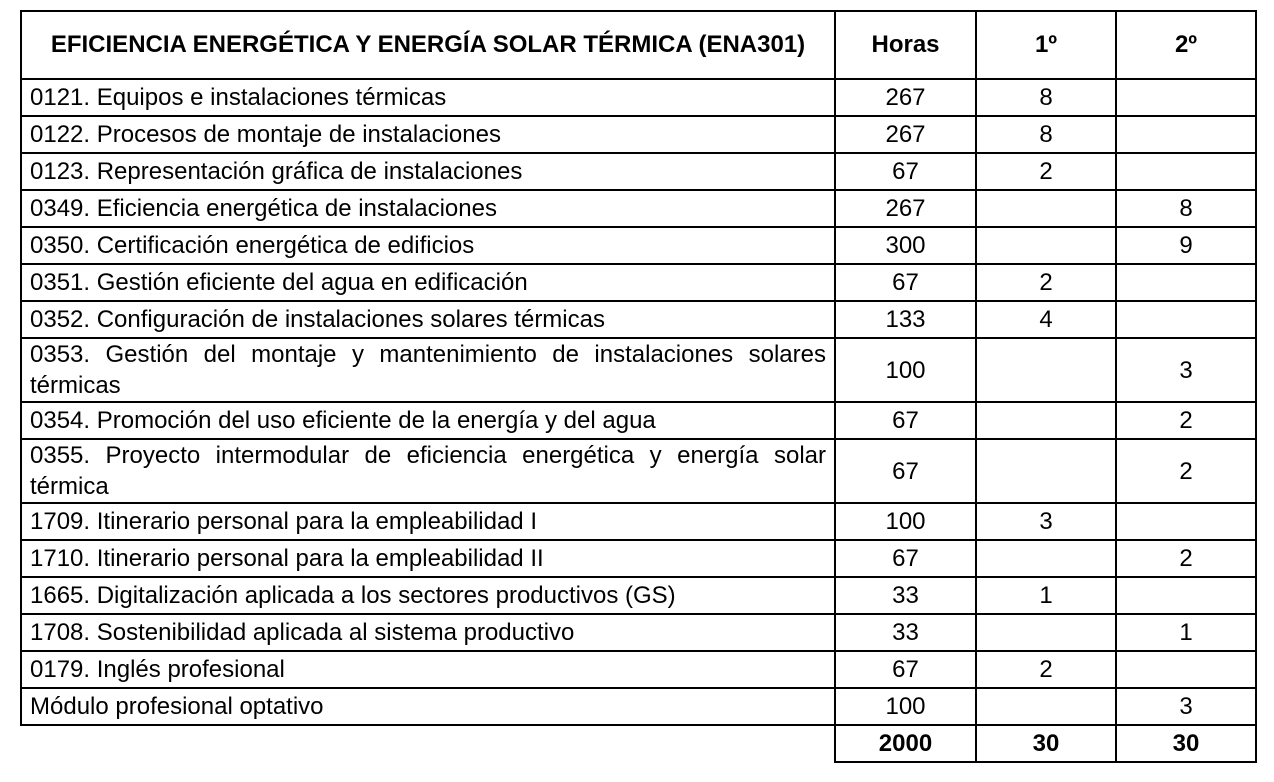 The height and width of the screenshot is (782, 1274). Describe the element at coordinates (905, 743) in the screenshot. I see `total-hours: 2000` at that location.